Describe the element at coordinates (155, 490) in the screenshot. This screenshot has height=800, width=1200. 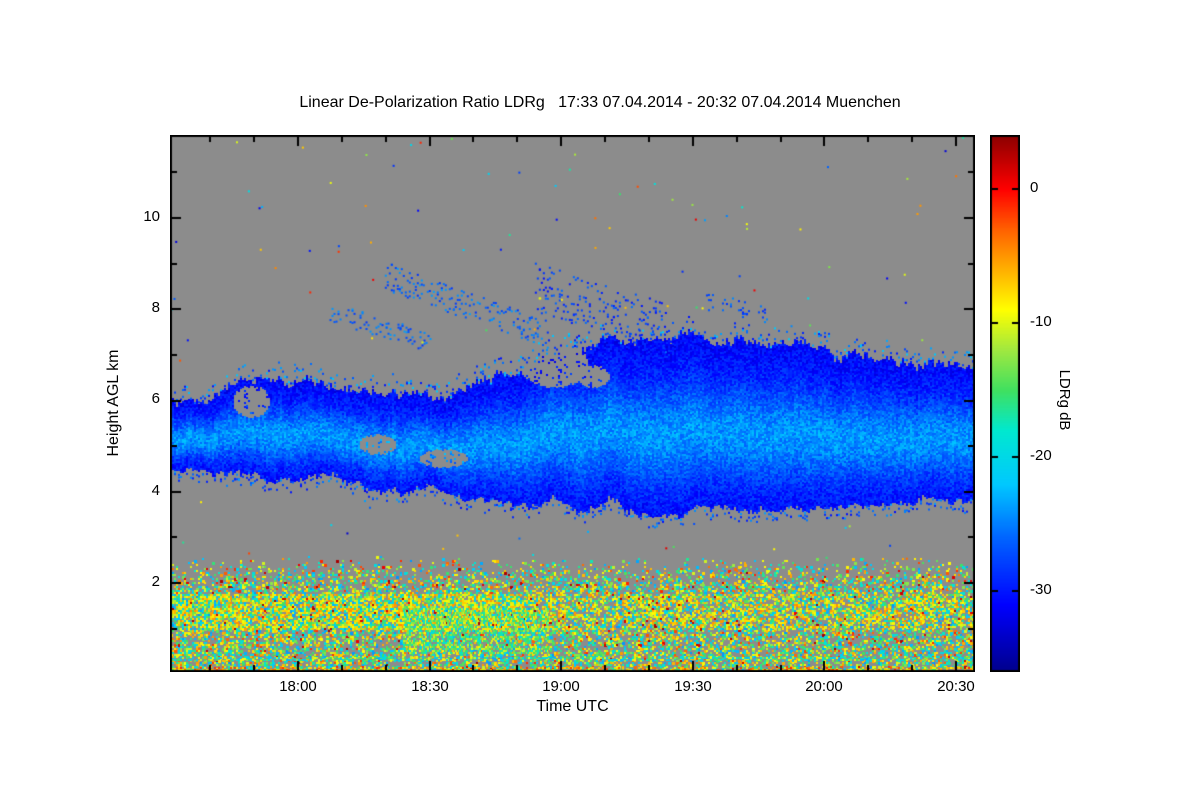
I see `y-tick-label: 4` at that location.